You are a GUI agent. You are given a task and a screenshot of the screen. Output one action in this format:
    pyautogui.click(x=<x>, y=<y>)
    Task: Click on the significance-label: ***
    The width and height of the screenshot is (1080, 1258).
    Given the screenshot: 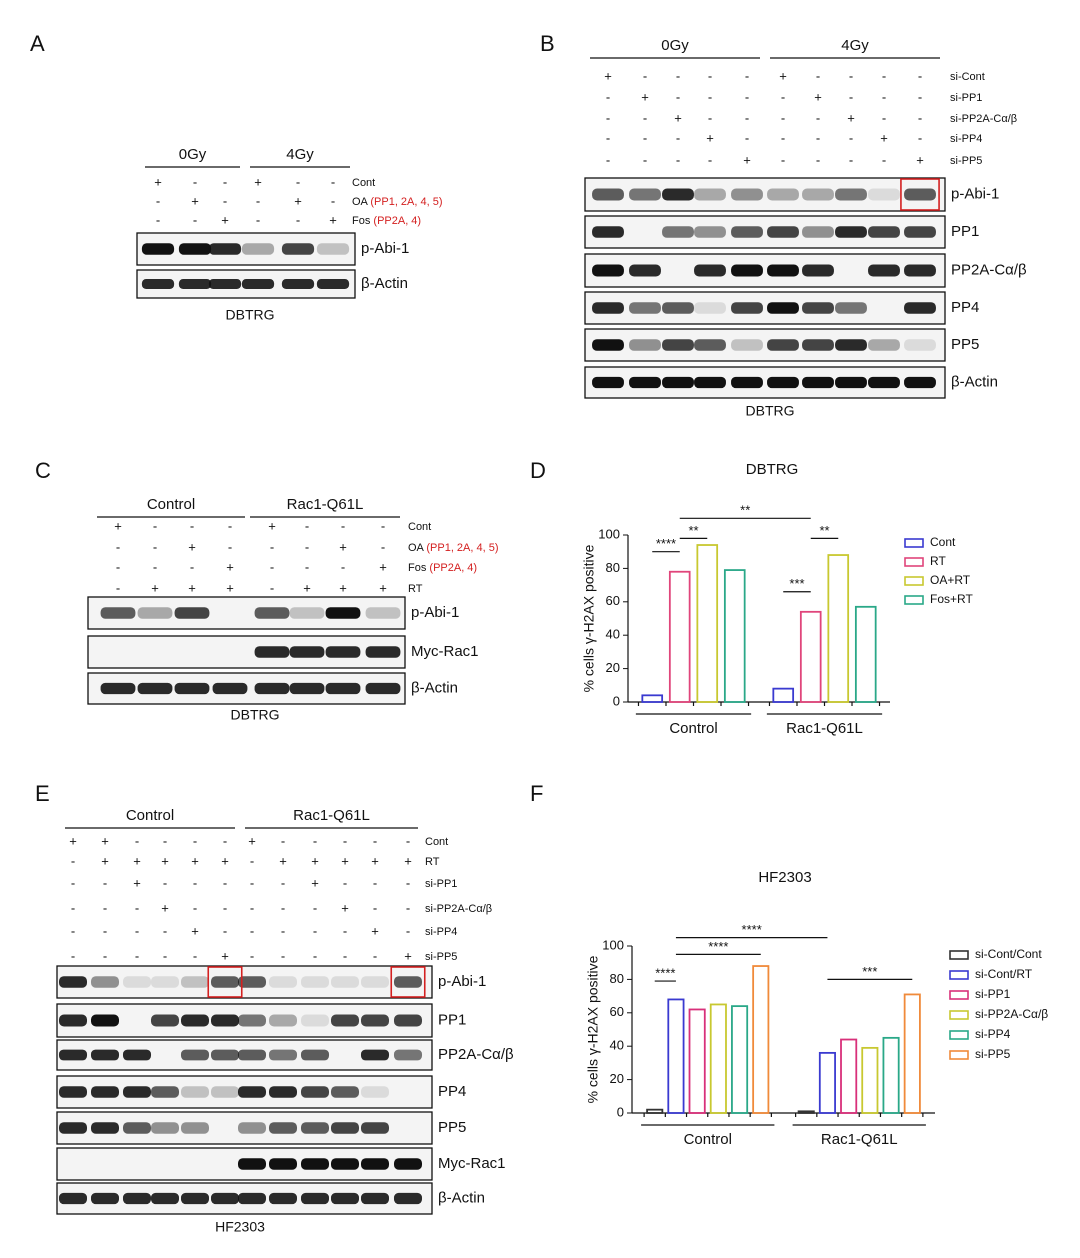 What is the action you would take?
    pyautogui.click(x=869, y=971)
    